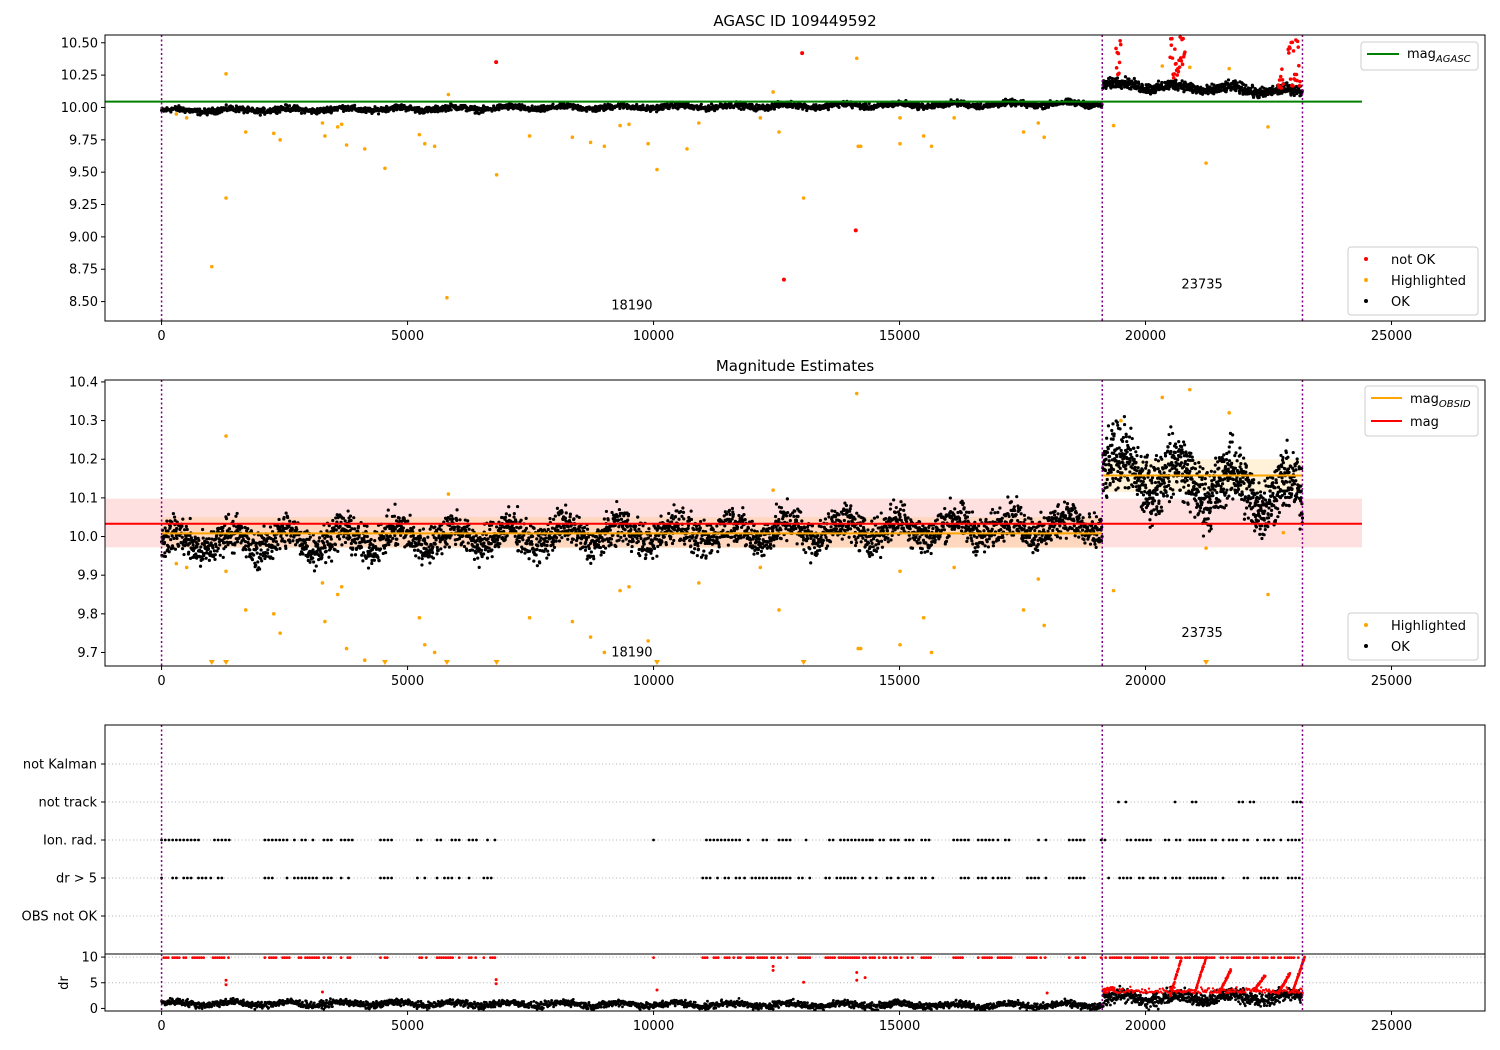 This screenshot has width=1500, height=1050. I want to click on y-tick-label: 8.50, so click(83, 302).